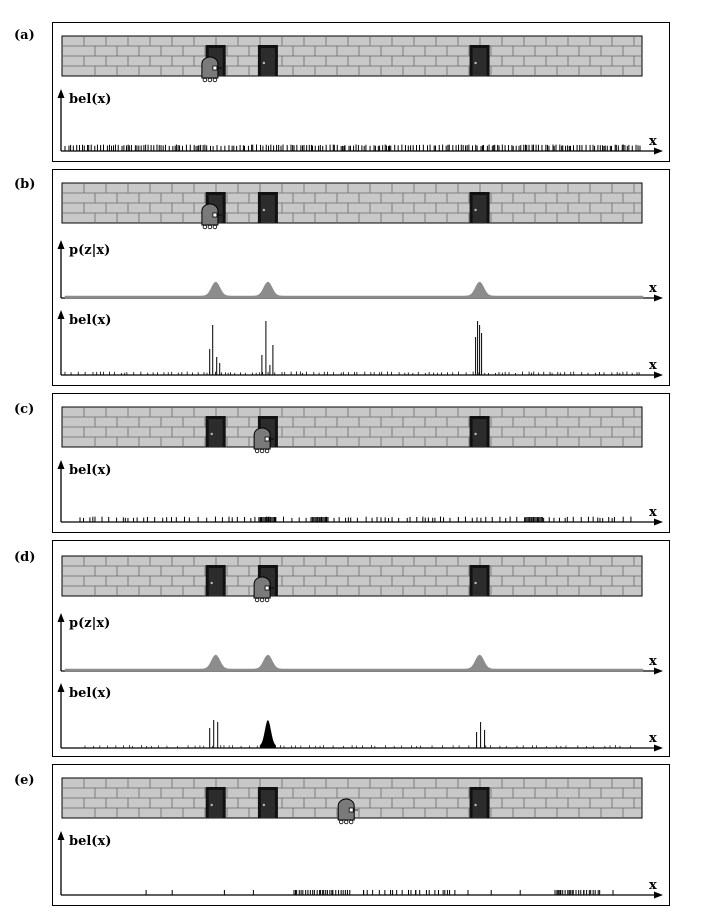 Image resolution: width=704 pixels, height=920 pixels. I want to click on panel-e: bel(x) x, so click(361, 835).